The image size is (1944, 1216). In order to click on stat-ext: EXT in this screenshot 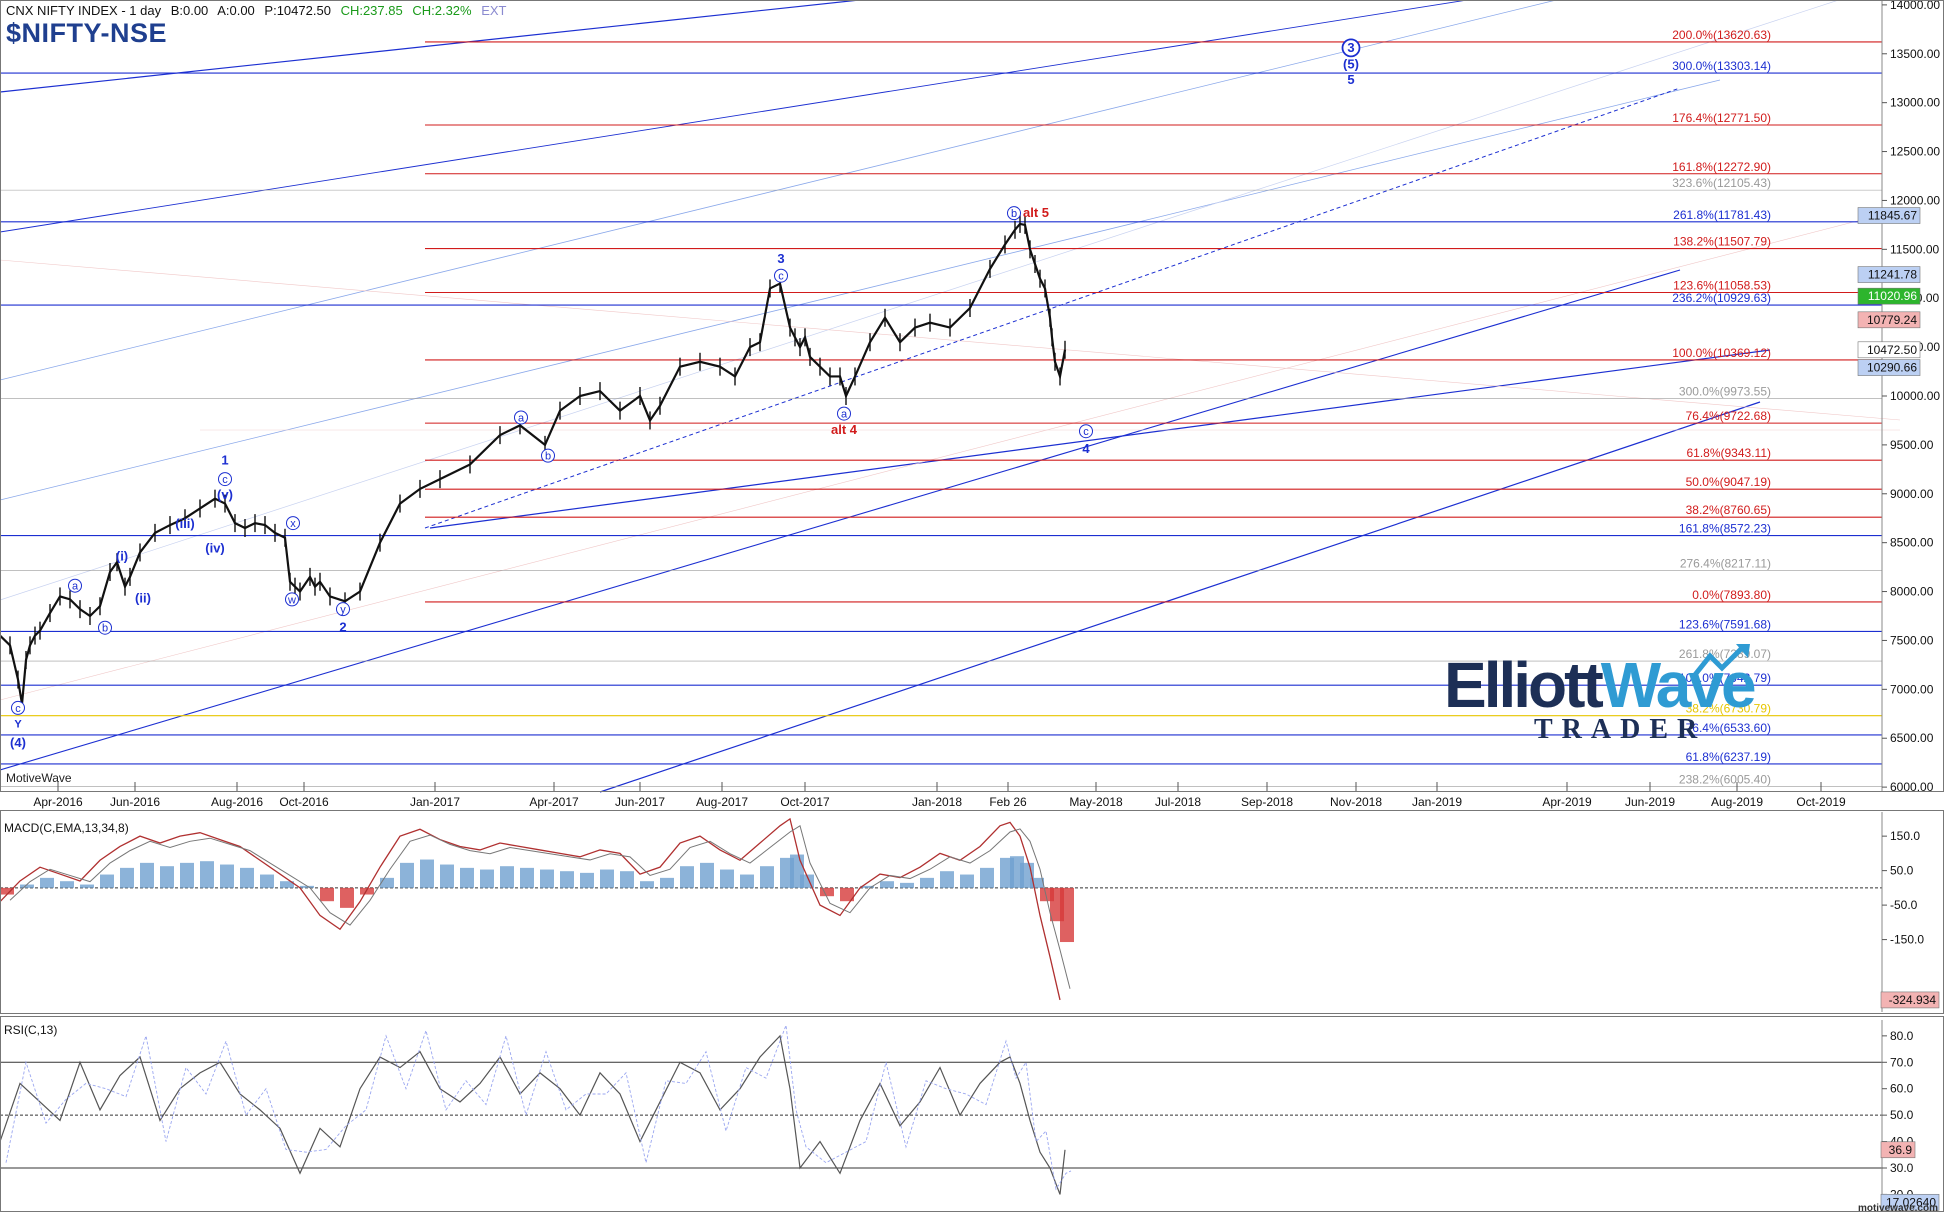, I will do `click(494, 10)`.